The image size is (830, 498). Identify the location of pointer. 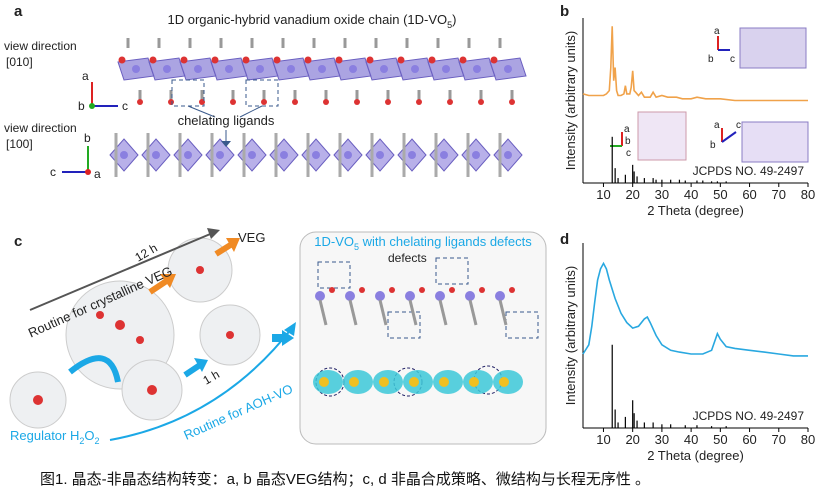
(225, 111).